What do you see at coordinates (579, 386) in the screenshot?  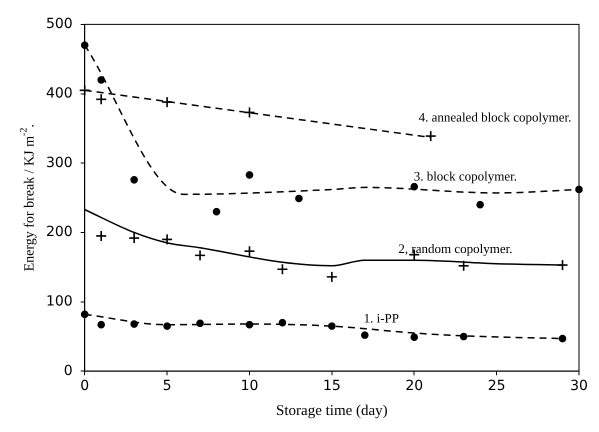 I see `x-tick-label: 30` at bounding box center [579, 386].